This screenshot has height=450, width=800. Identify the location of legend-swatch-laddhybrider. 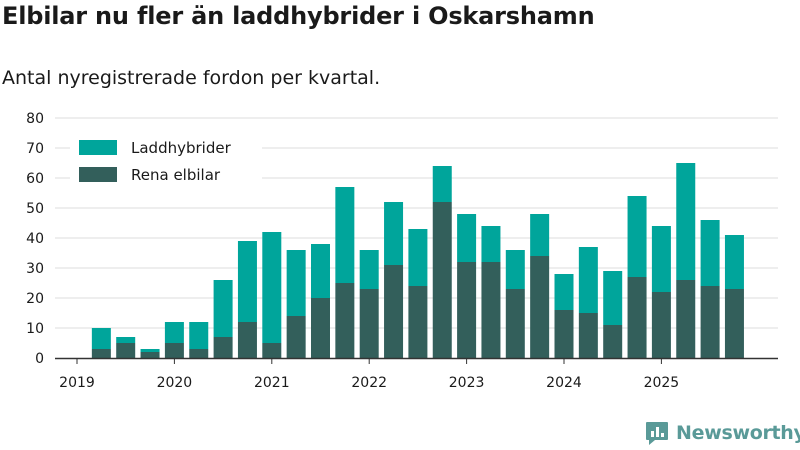
(98, 147).